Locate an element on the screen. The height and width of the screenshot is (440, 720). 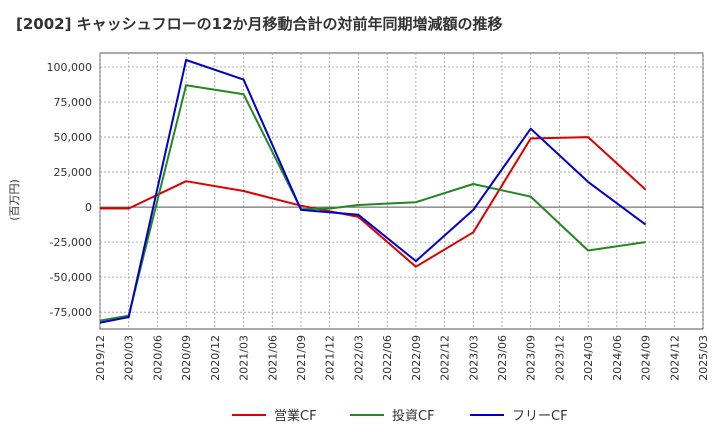
x-tick-label: 2024/09 is located at coordinates (646, 358).